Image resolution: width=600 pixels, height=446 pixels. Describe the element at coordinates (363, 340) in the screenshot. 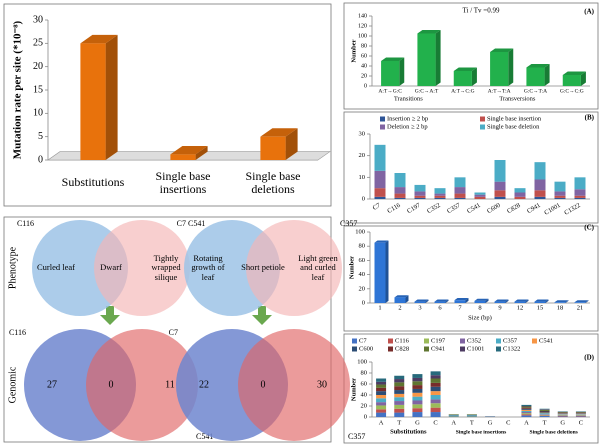

I see `legend-label: C7` at that location.